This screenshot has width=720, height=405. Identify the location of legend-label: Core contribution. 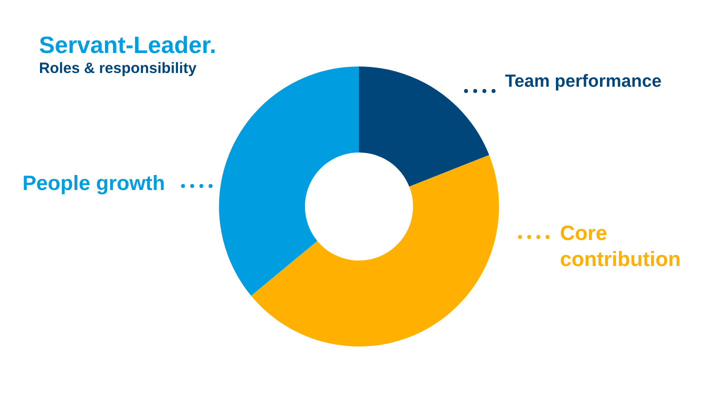
(620, 246).